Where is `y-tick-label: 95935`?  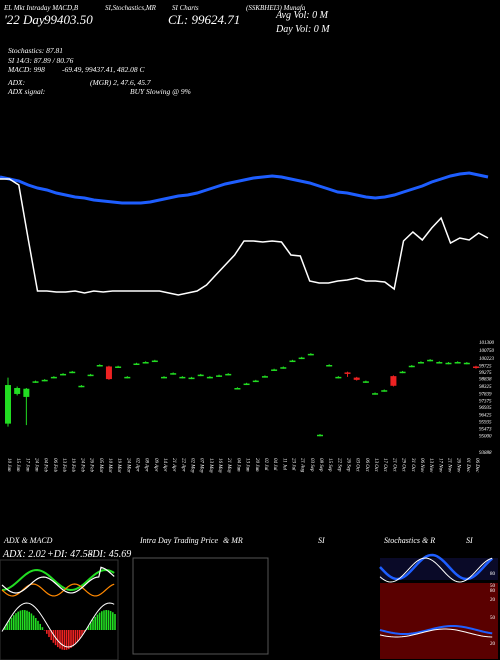
y-tick-label: 95935 is located at coordinates (485, 423).